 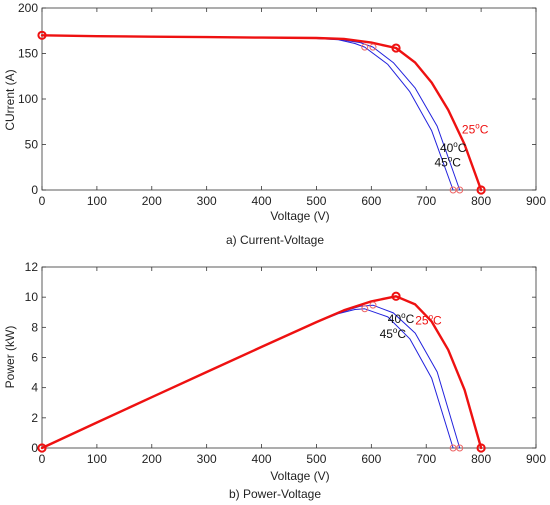 I want to click on iv-temp-label-40c: 40oC, so click(x=453, y=147).